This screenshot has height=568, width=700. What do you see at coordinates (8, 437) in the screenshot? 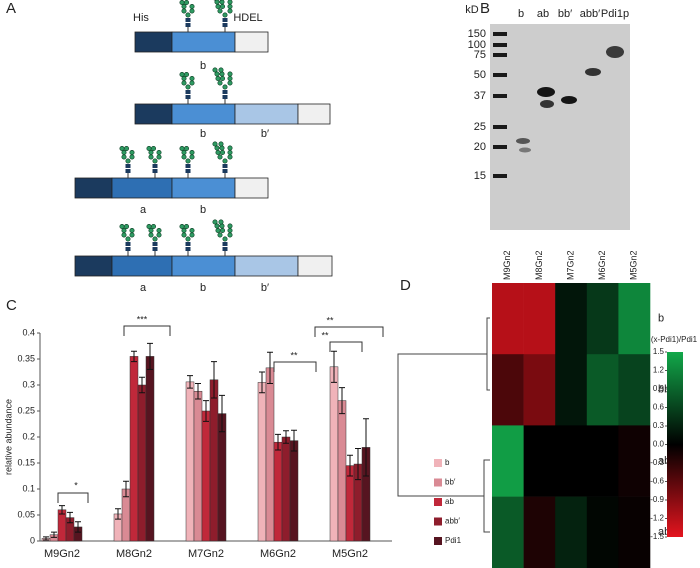
I see `y-axis-label: relative abundance` at bounding box center [8, 437].